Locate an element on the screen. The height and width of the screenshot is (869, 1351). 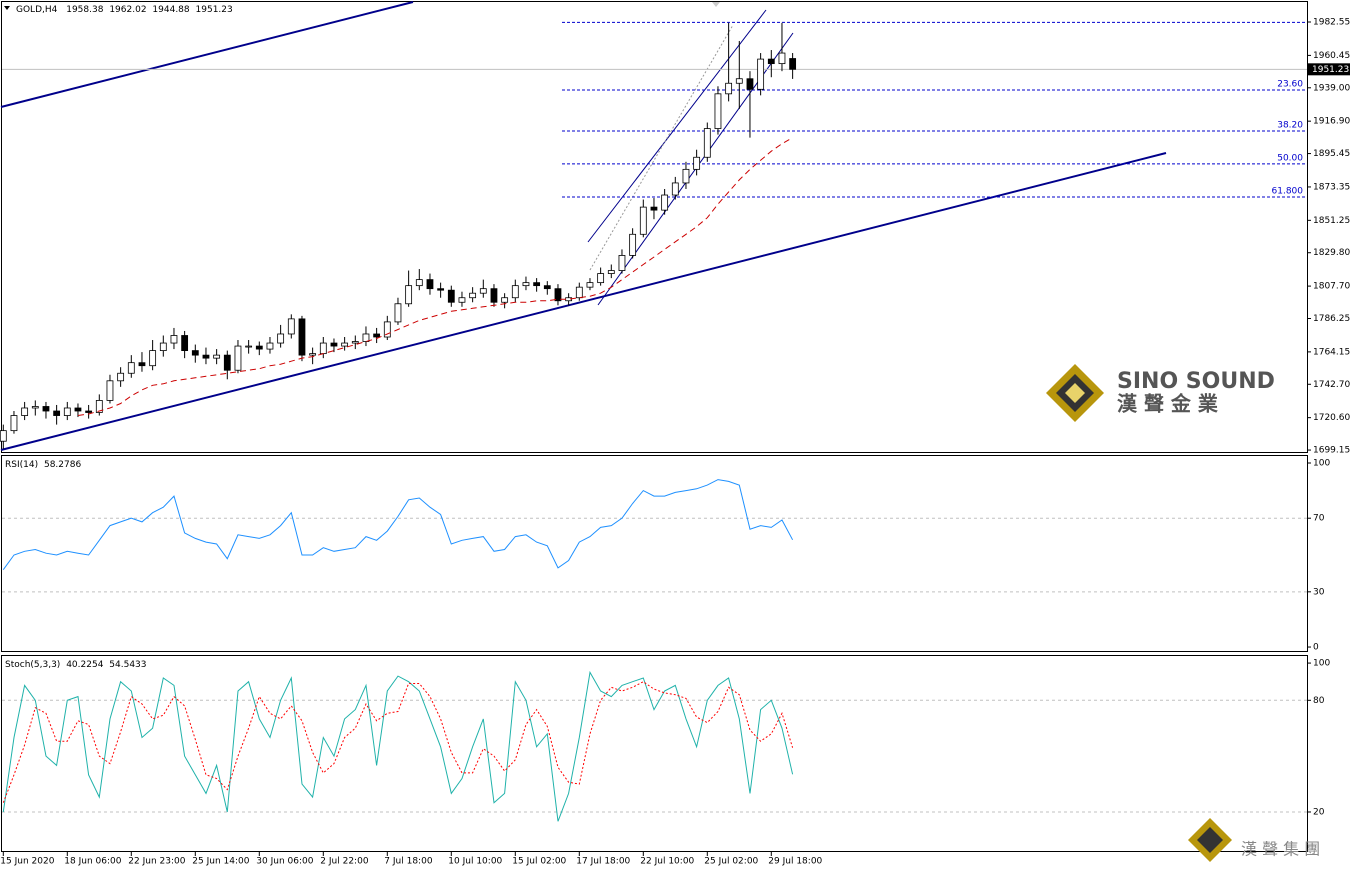
rsi-header: RSI(14) 58.2786 is located at coordinates (43, 465).